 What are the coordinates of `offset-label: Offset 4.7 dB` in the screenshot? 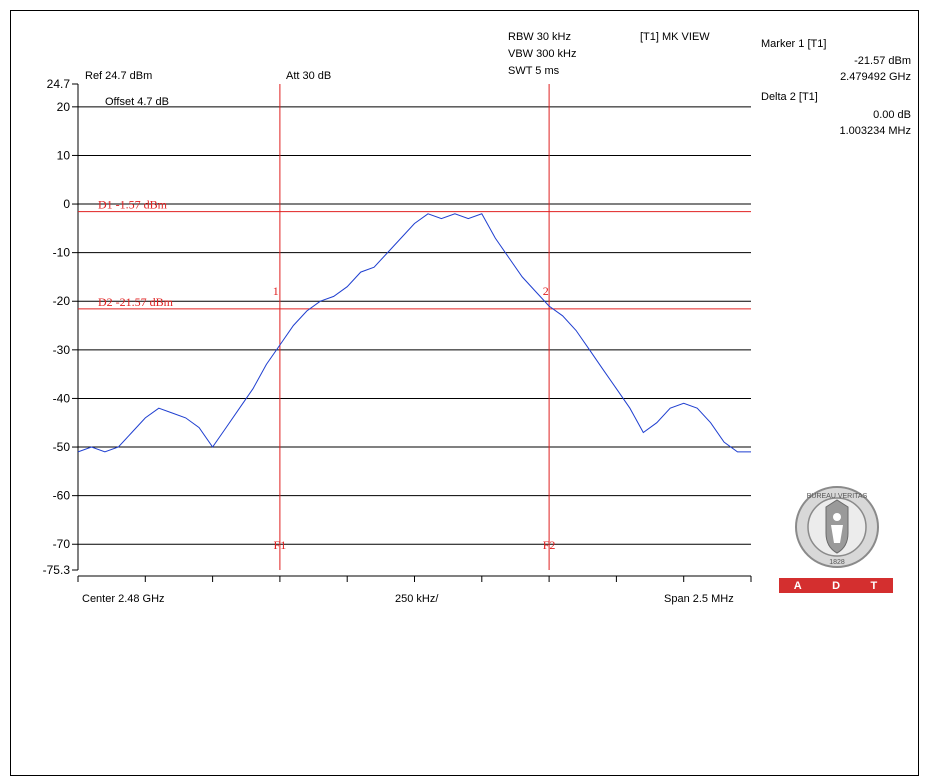 It's located at (137, 102).